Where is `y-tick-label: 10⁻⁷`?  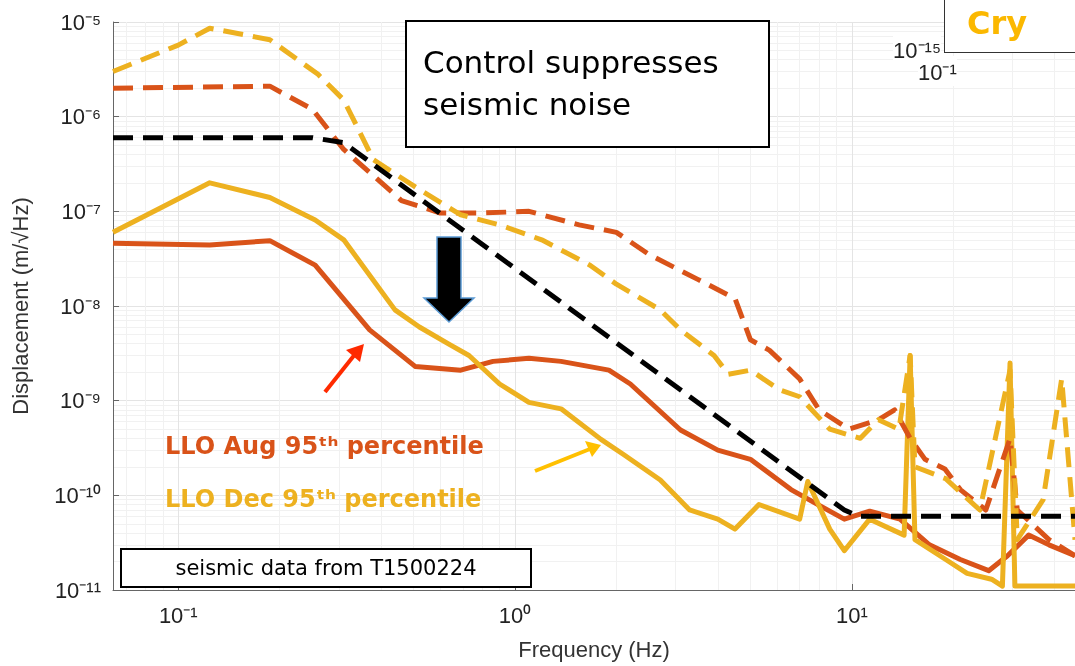
y-tick-label: 10⁻⁷ is located at coordinates (81, 211).